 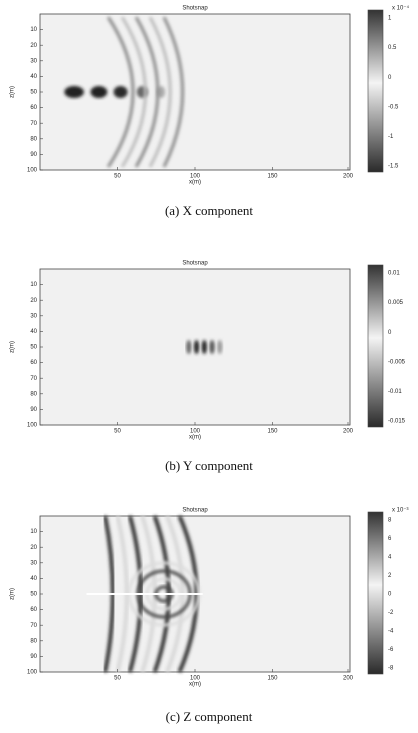 I want to click on colorbar-tick-label: -0.01, so click(x=395, y=392).